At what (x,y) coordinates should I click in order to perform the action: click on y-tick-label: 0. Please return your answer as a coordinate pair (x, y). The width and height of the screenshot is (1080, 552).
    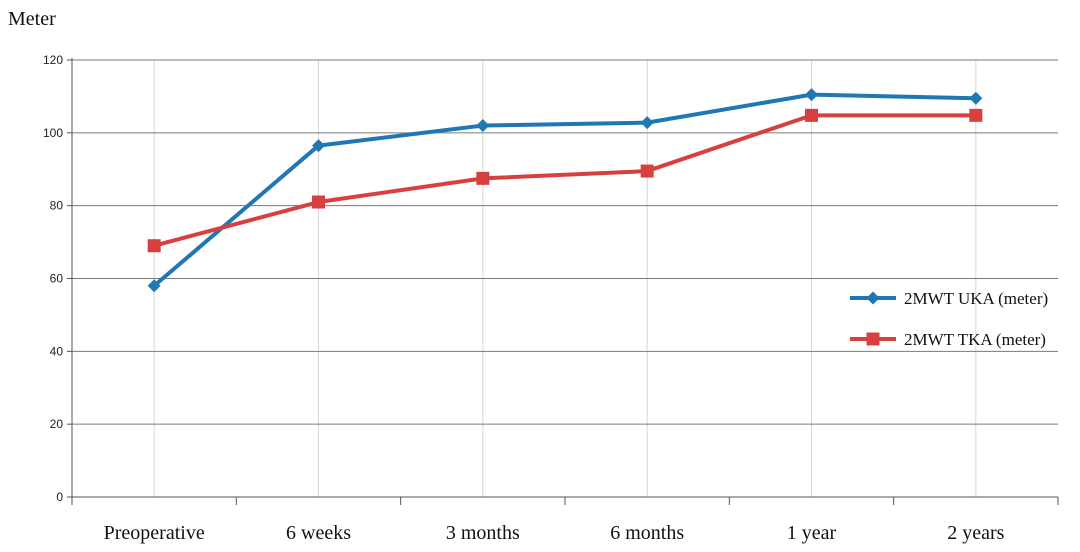
    Looking at the image, I should click on (59, 497).